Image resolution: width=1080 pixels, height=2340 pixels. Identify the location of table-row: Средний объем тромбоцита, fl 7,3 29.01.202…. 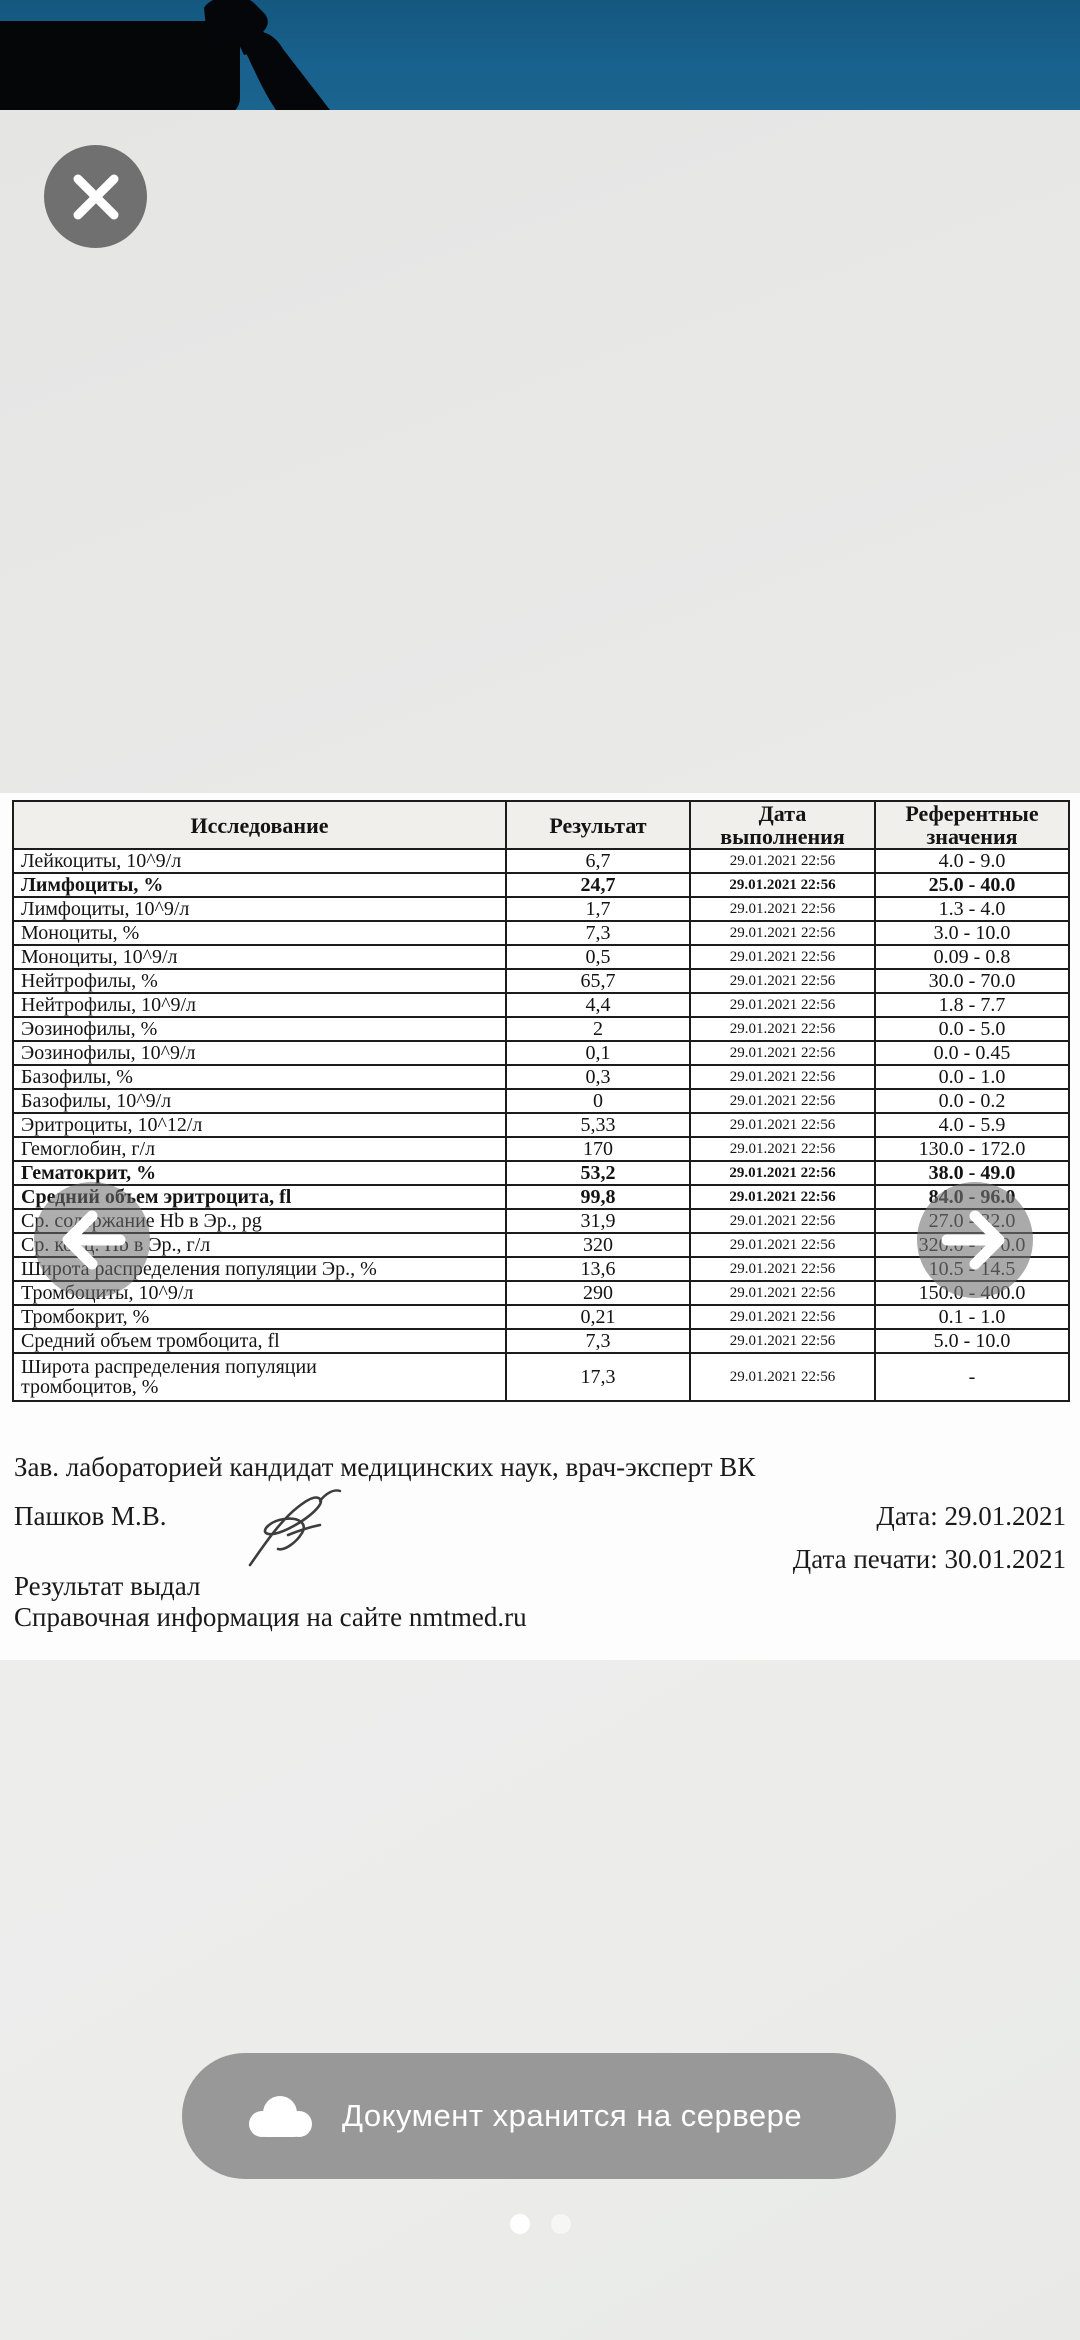
(541, 1341).